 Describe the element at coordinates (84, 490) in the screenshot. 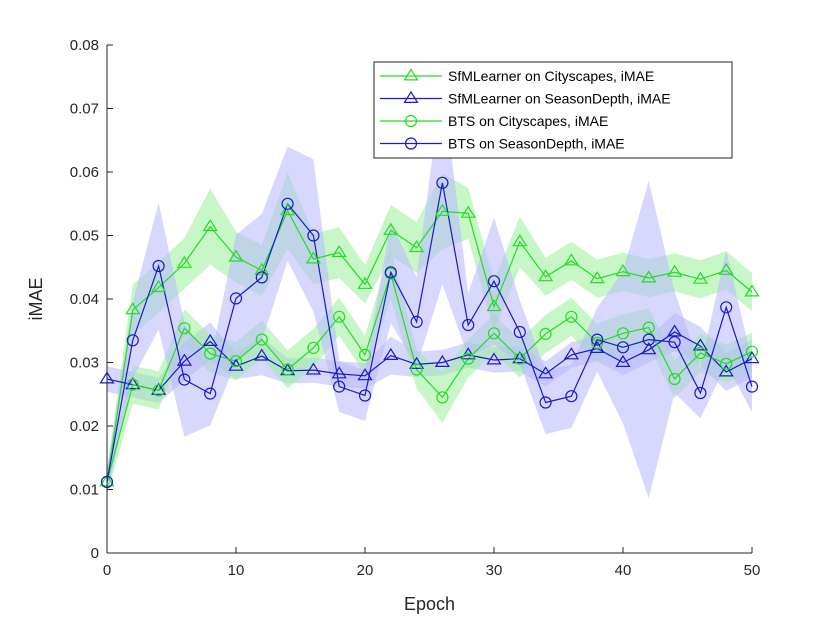

I see `y-tick-label-1: 0.01` at that location.